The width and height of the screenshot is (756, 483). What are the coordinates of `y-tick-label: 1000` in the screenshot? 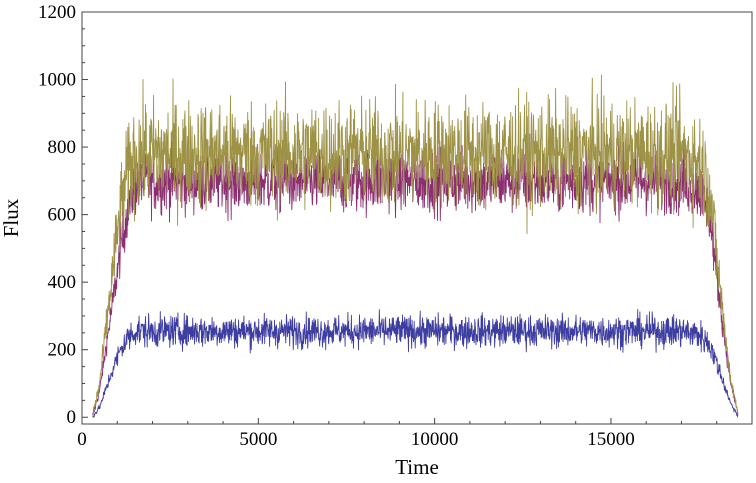 It's located at (57, 80).